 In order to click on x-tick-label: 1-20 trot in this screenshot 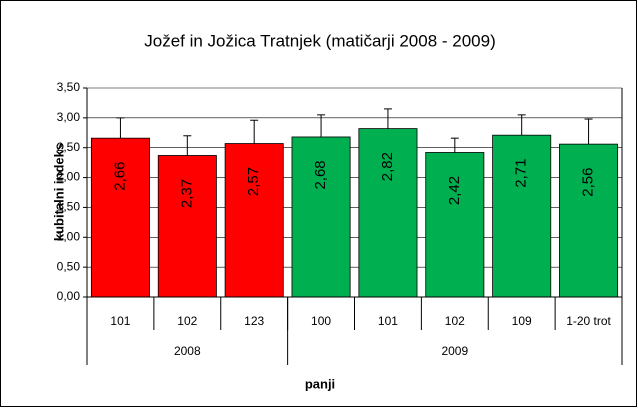, I will do `click(588, 321)`.